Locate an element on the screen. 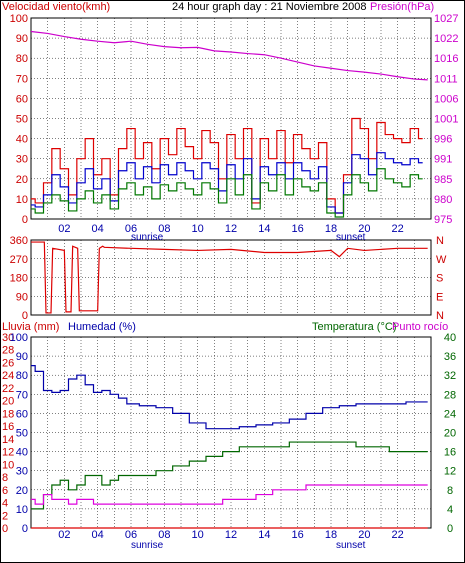 Image resolution: width=465 pixels, height=563 pixels. bottom-dewpoint-title: Punto rocío is located at coordinates (420, 327).